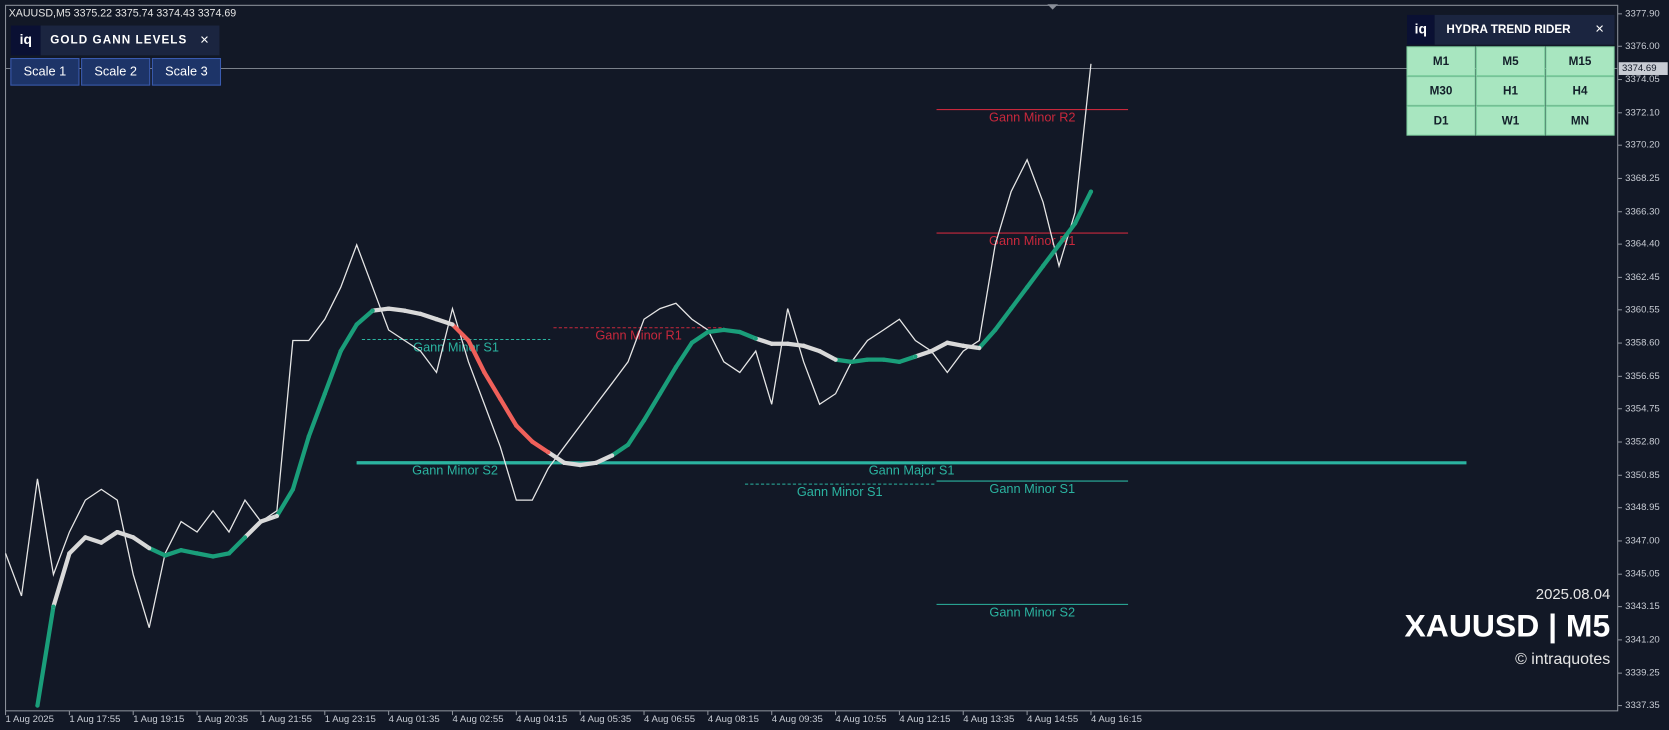  What do you see at coordinates (1052, 7) in the screenshot?
I see `shift-marker` at bounding box center [1052, 7].